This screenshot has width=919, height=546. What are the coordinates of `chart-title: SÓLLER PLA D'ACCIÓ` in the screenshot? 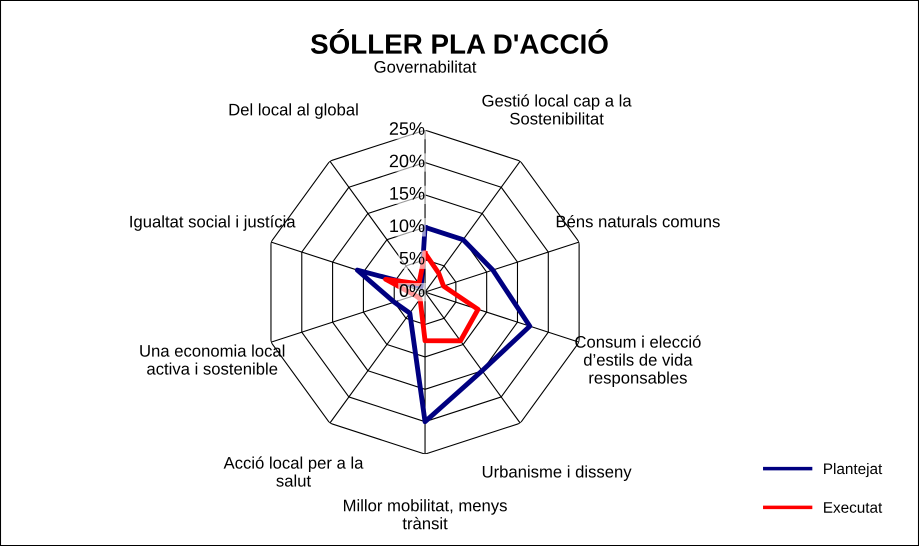 It's located at (459, 41).